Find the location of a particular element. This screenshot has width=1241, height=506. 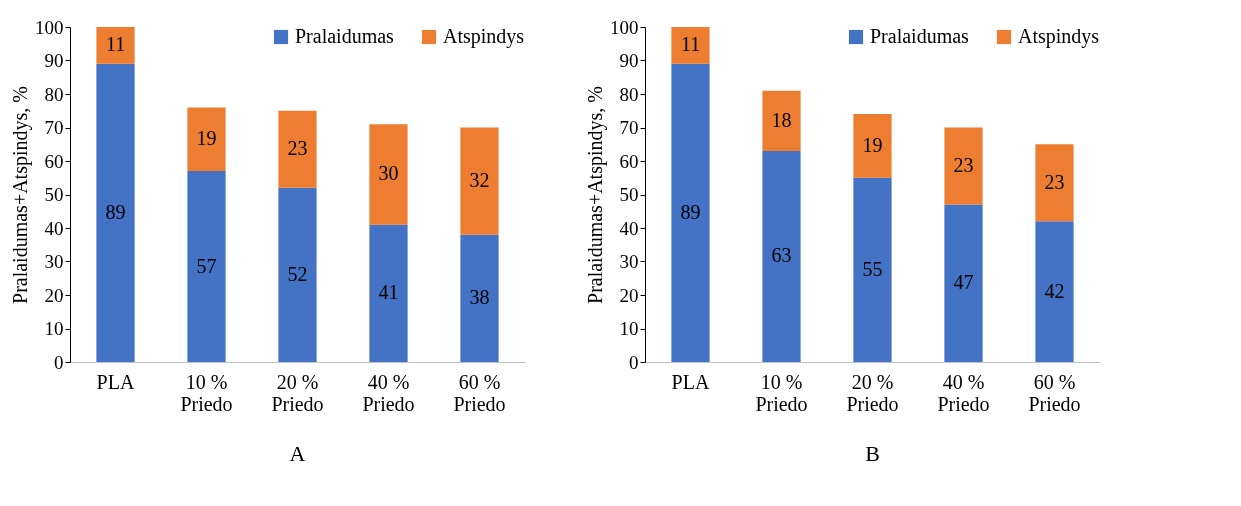

text: B is located at coordinates (872, 453).